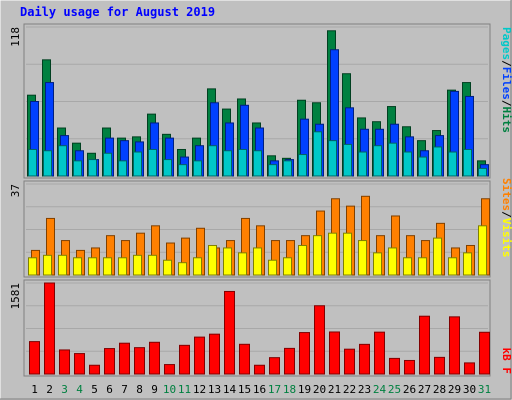 Image resolution: width=512 pixels, height=400 pixels. What do you see at coordinates (64, 389) in the screenshot?
I see `x-tick-label: 3` at bounding box center [64, 389].